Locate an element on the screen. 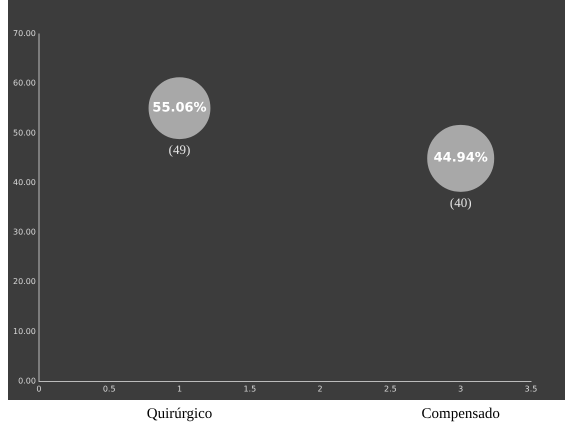 This screenshot has width=565, height=427. x-tick-label: 3 is located at coordinates (461, 389).